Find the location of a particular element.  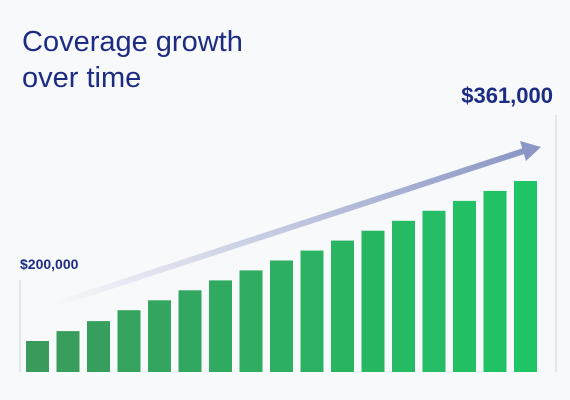

chart-title: Coverage growth over time is located at coordinates (132, 60).